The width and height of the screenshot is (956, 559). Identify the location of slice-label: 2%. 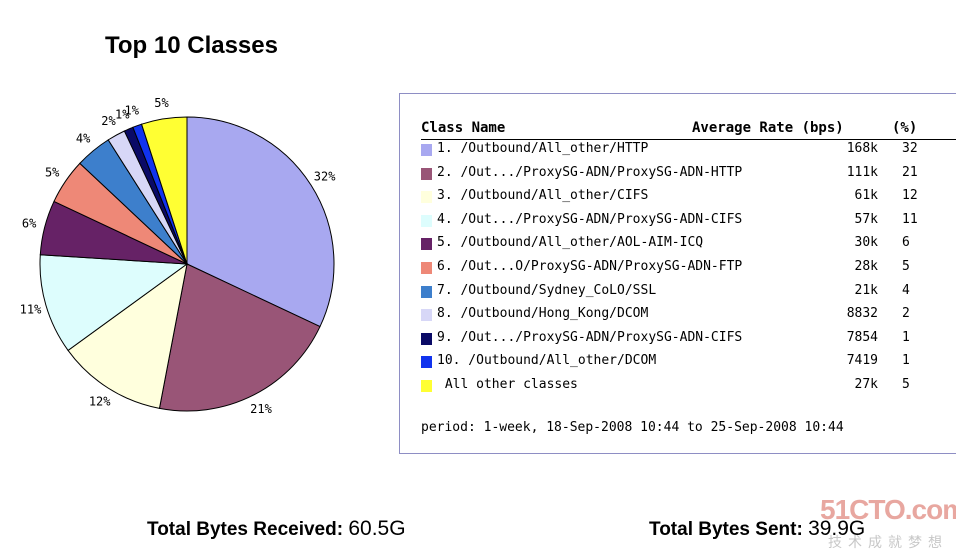
(108, 121).